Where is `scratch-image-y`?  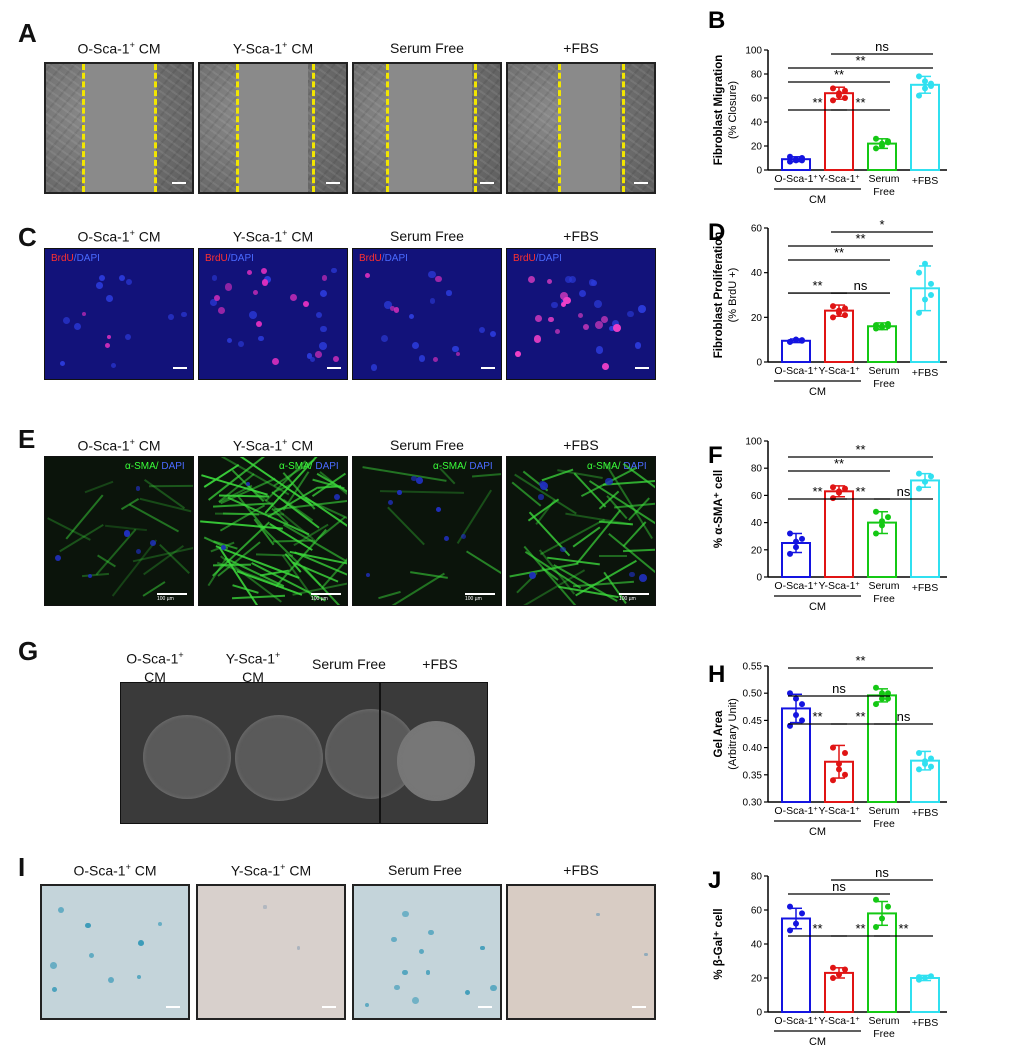
scratch-image-y is located at coordinates (273, 128).